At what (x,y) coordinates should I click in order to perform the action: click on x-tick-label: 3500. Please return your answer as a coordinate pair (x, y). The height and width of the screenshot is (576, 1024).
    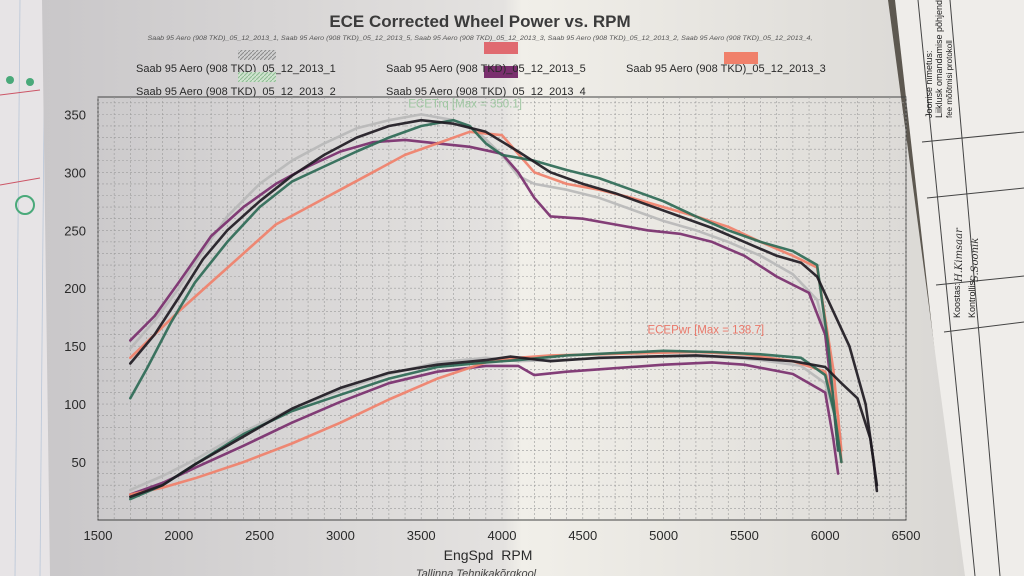
    Looking at the image, I should click on (421, 535).